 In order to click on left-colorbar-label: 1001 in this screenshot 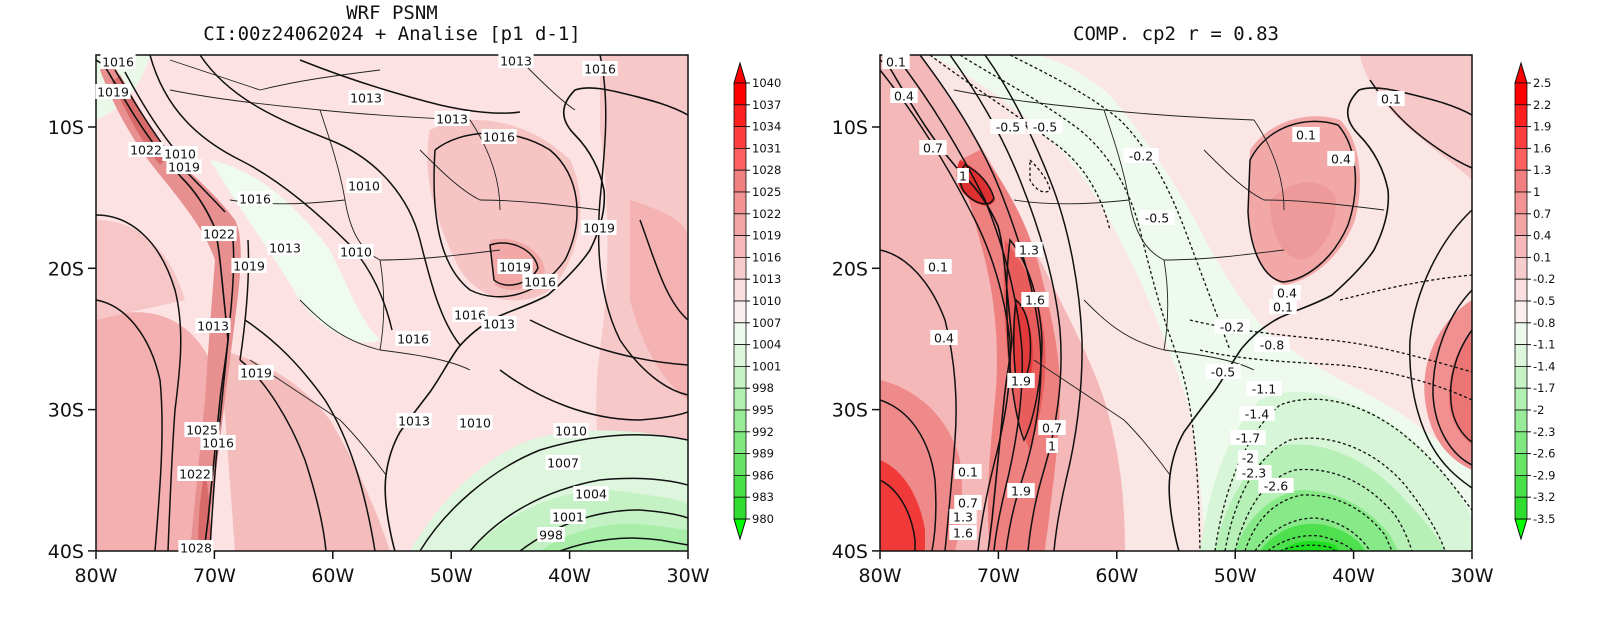, I will do `click(766, 366)`.